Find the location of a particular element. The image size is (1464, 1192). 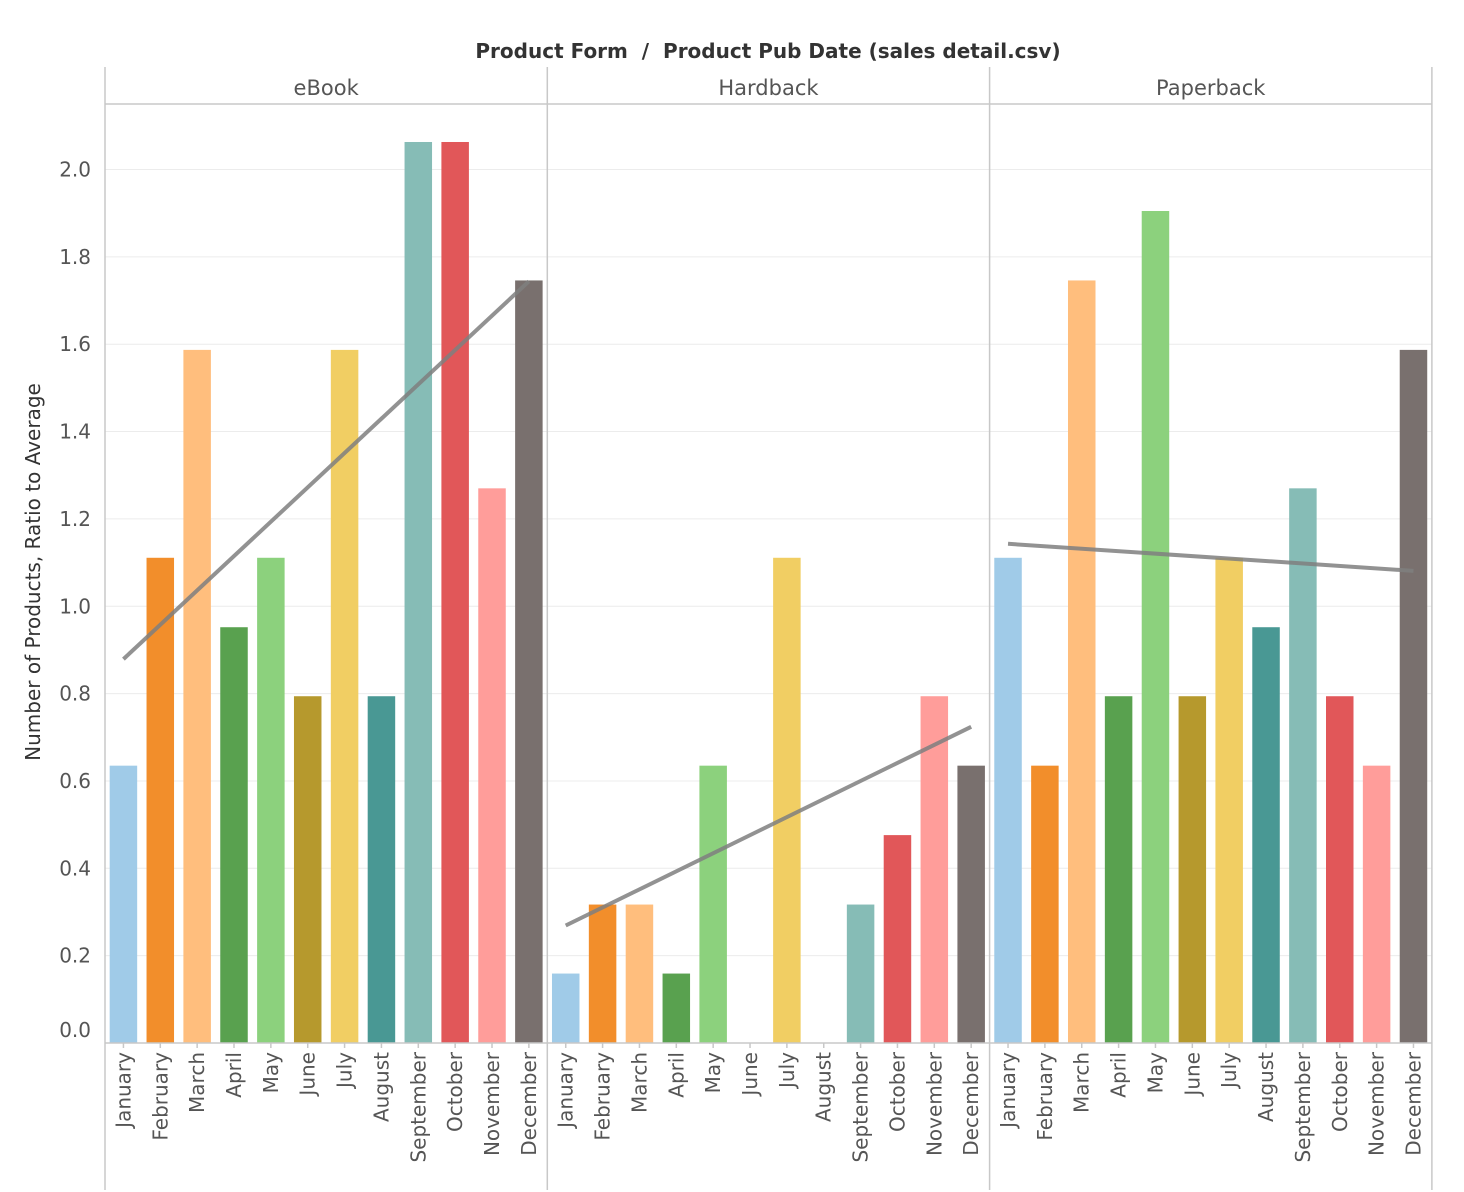

y-tick-label: 1.6 is located at coordinates (75, 344).